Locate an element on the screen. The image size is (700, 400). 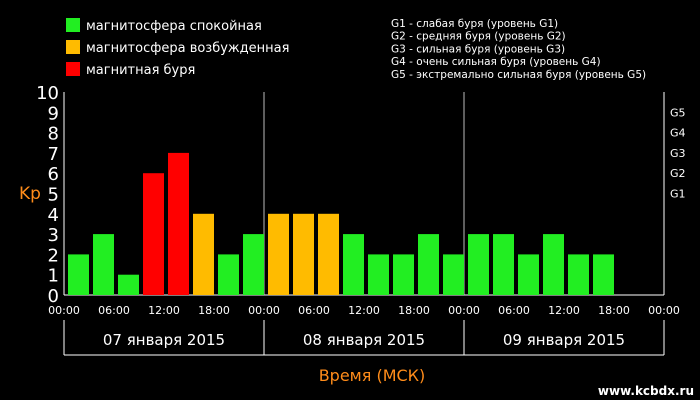
y-tick-label: 6 is located at coordinates (53, 174).